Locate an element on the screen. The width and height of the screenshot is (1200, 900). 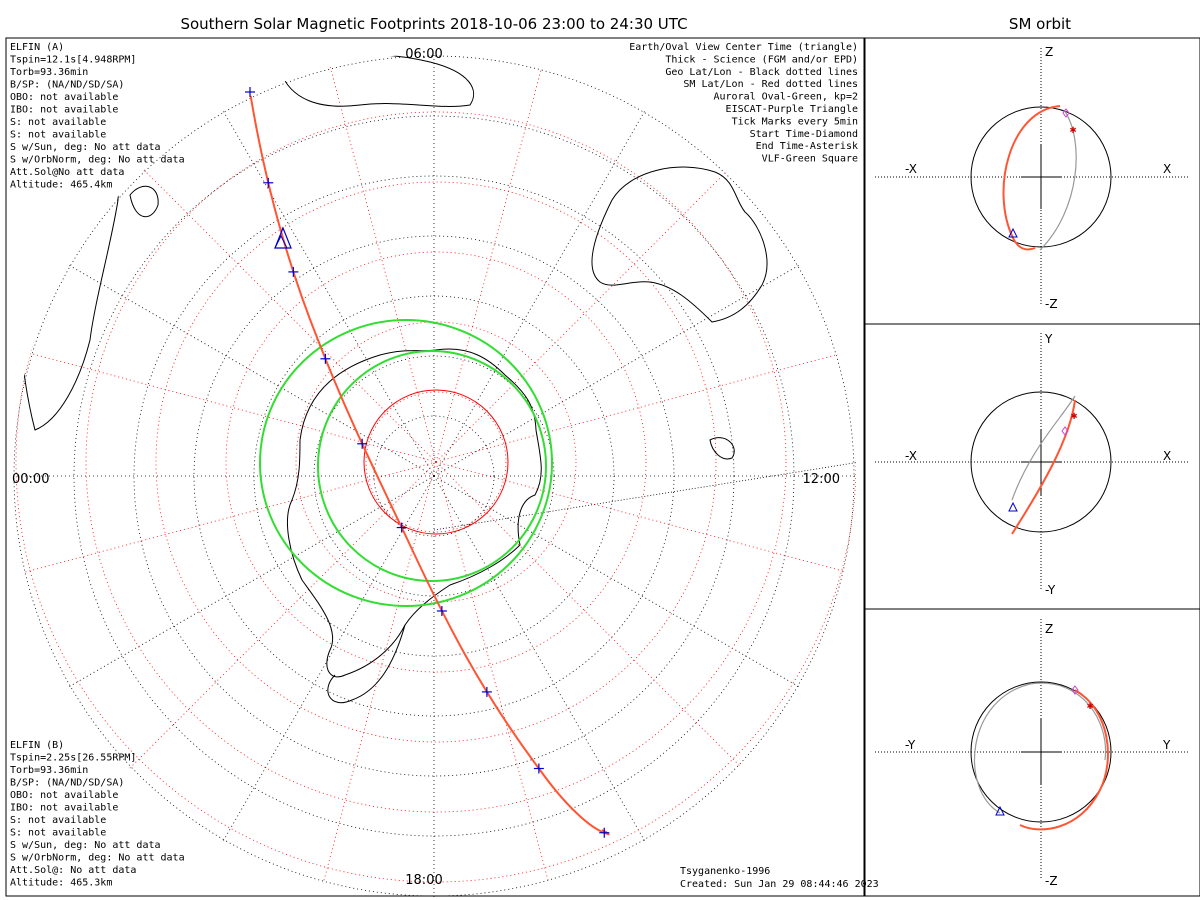
legend-line-6: EISCAT-Purple Triangle is located at coordinates (792, 109).